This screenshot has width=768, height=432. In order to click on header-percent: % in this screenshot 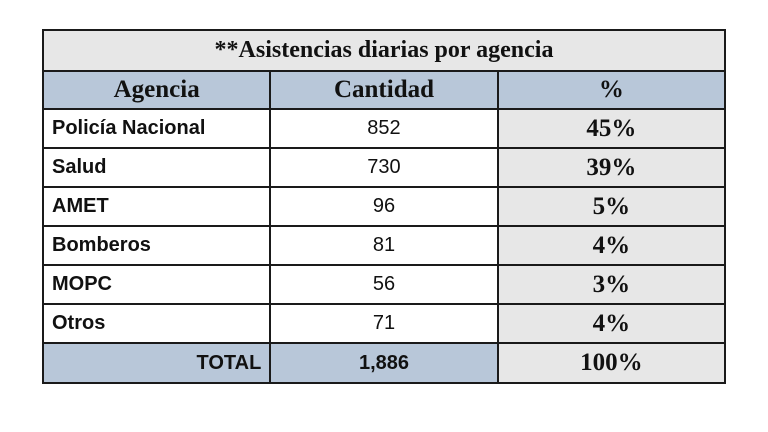, I will do `click(611, 90)`.